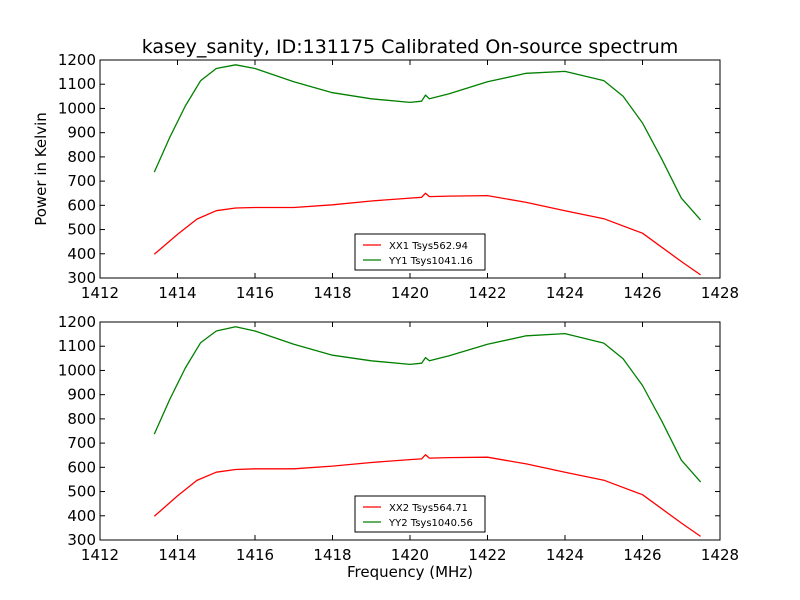 The height and width of the screenshot is (600, 800). I want to click on series-line-xx2, so click(427, 495).